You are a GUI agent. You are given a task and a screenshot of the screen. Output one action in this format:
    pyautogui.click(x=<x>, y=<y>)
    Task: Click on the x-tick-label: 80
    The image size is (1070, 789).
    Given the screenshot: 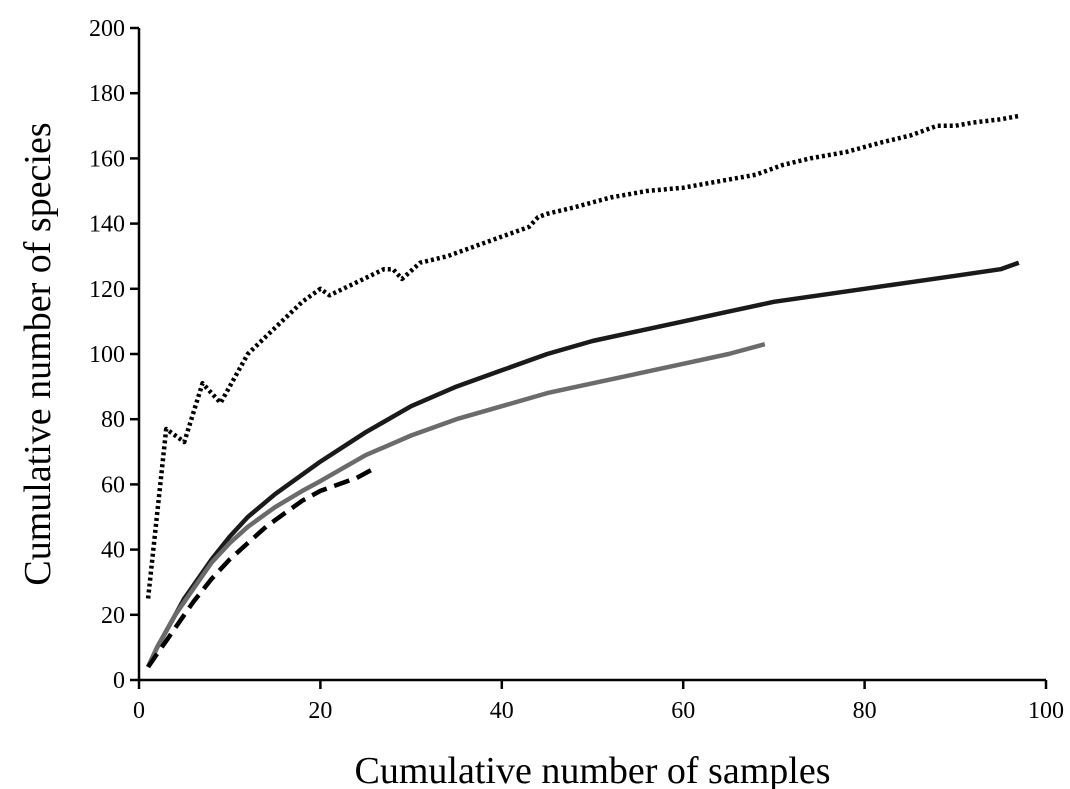 What is the action you would take?
    pyautogui.click(x=865, y=711)
    